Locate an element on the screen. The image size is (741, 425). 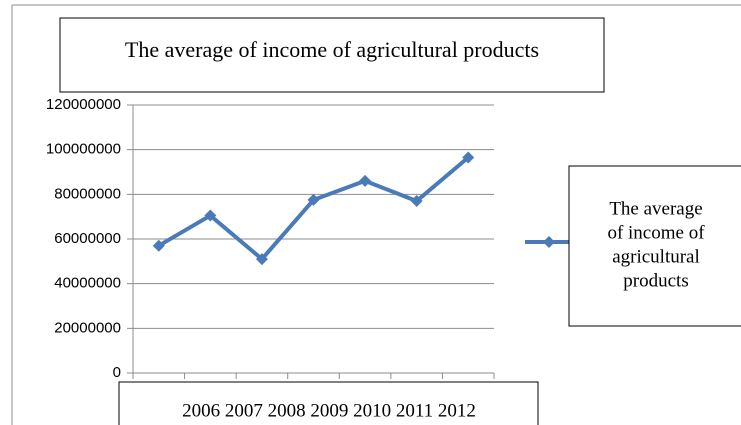
legend-box is located at coordinates (654, 246).